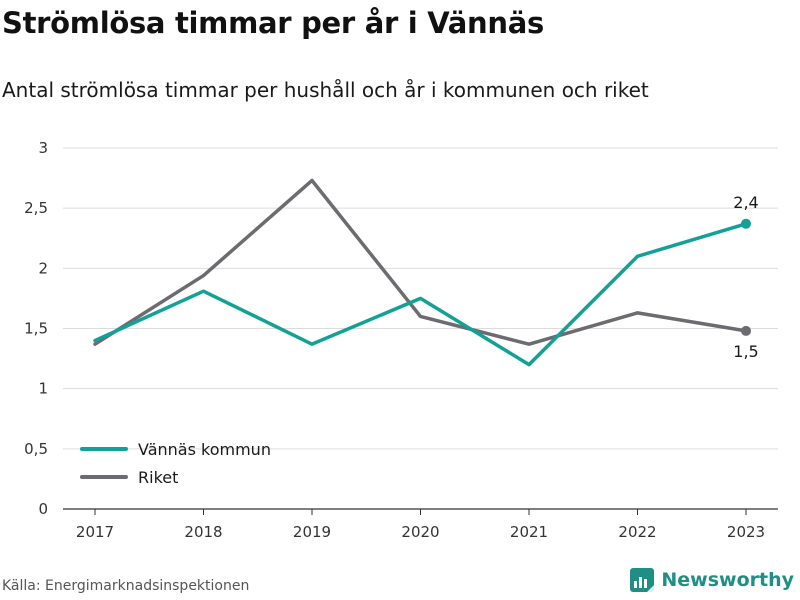  Describe the element at coordinates (36, 329) in the screenshot. I see `y-tick-label: 1,5` at that location.